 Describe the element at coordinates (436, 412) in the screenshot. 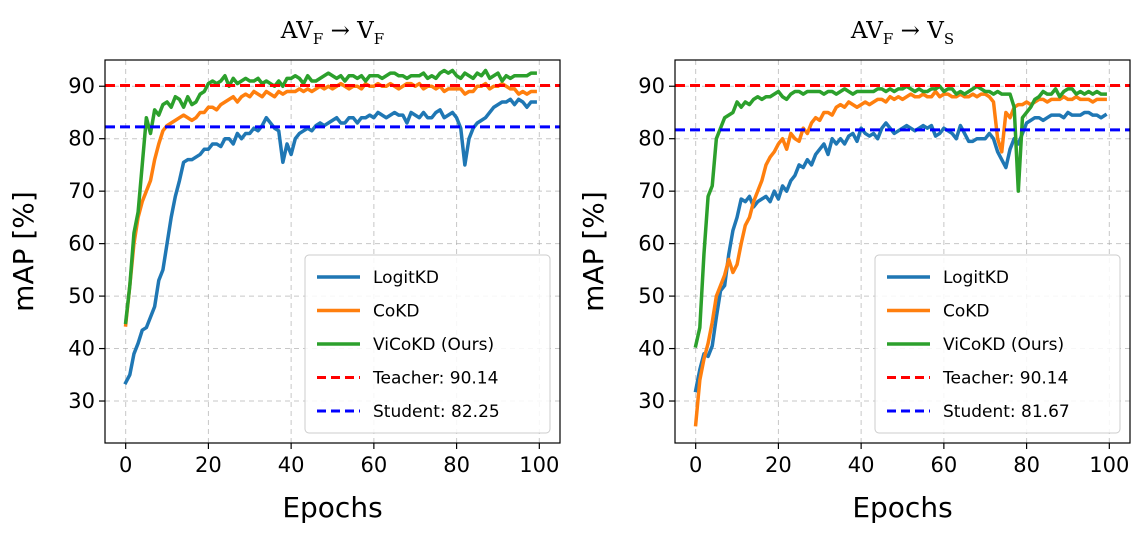

I see `legend-label: Student: 82.25` at that location.